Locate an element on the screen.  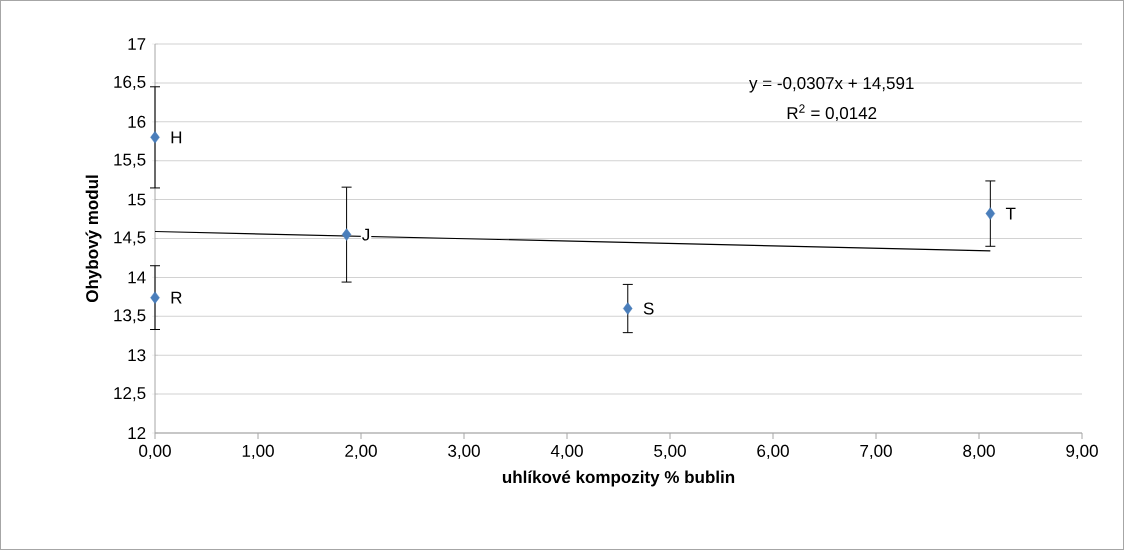
x-tick-label: 6,00 is located at coordinates (773, 451).